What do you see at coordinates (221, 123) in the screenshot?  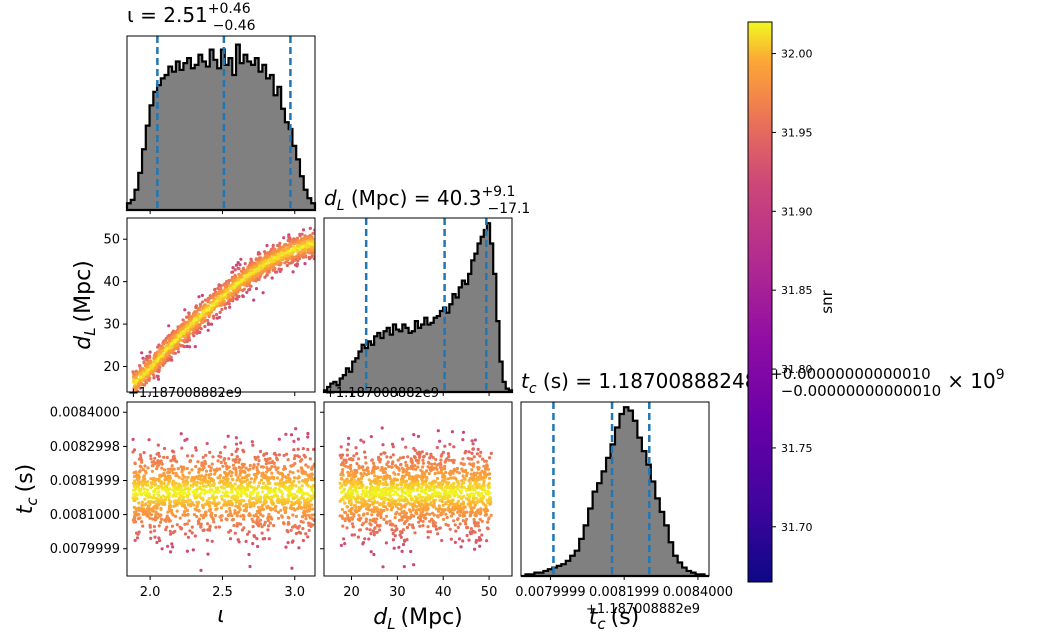 I see `frame-hist-iota` at bounding box center [221, 123].